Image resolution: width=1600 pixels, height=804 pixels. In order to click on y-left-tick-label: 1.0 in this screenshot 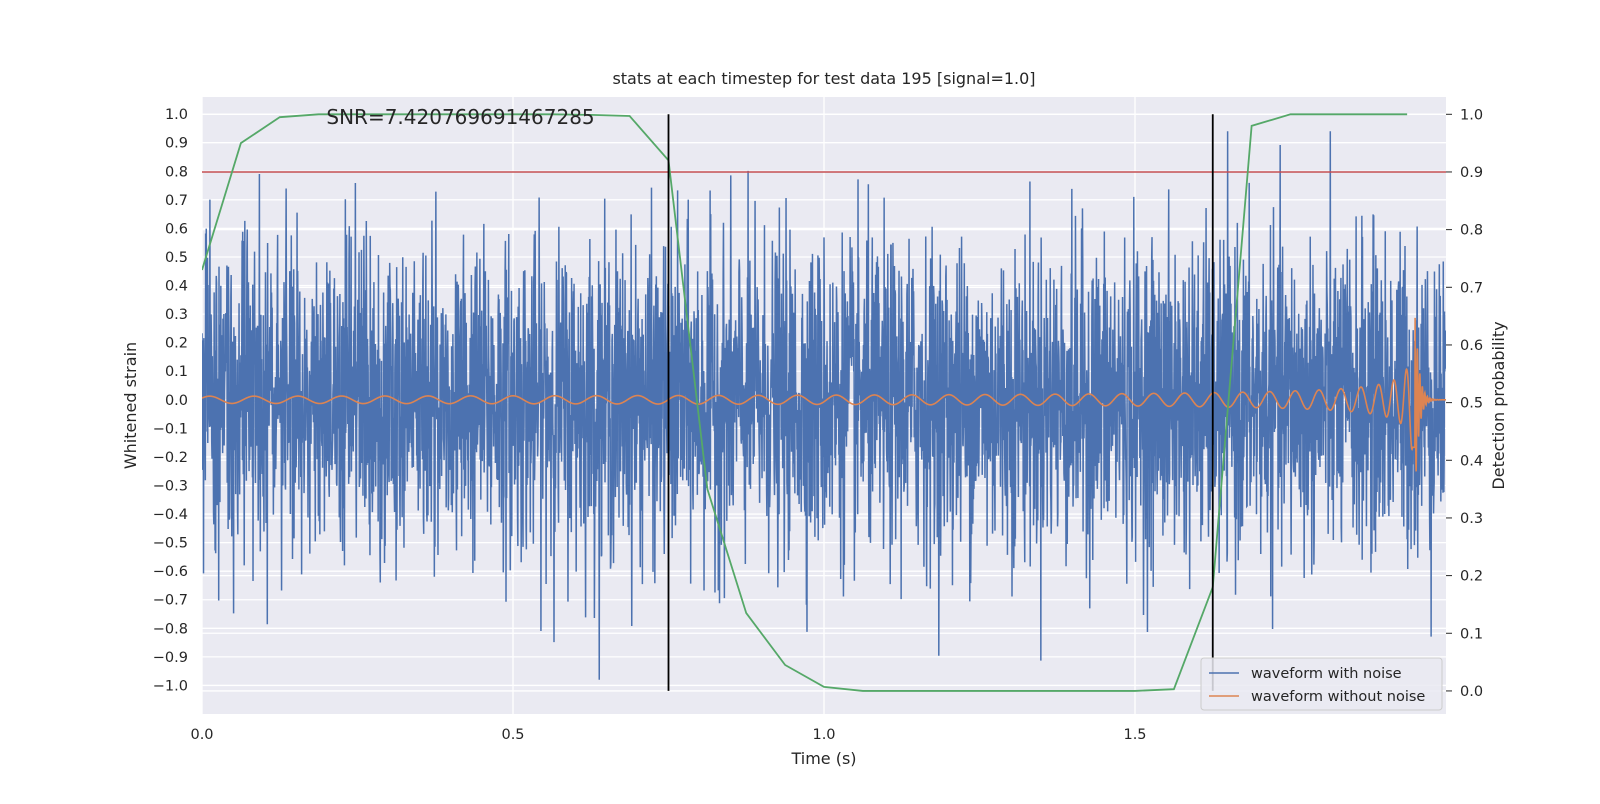, I will do `click(176, 115)`.